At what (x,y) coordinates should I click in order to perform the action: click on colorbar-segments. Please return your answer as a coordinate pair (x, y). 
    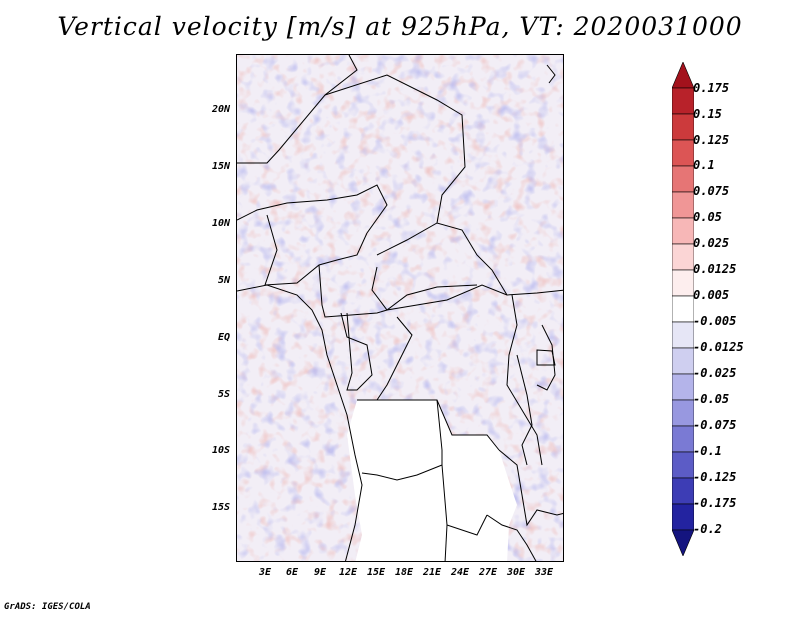
    Looking at the image, I should click on (683, 309).